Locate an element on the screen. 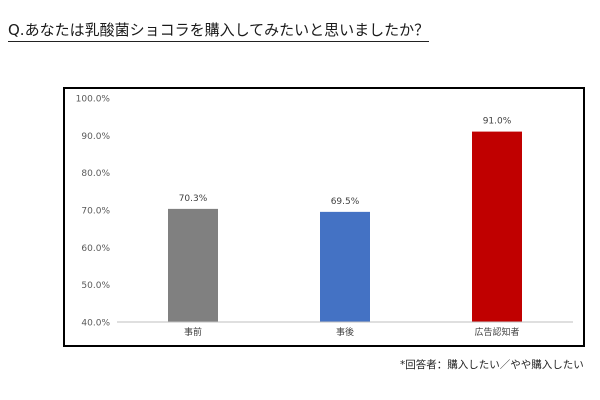 This screenshot has height=400, width=600. x-category-label: 事後 is located at coordinates (345, 332).